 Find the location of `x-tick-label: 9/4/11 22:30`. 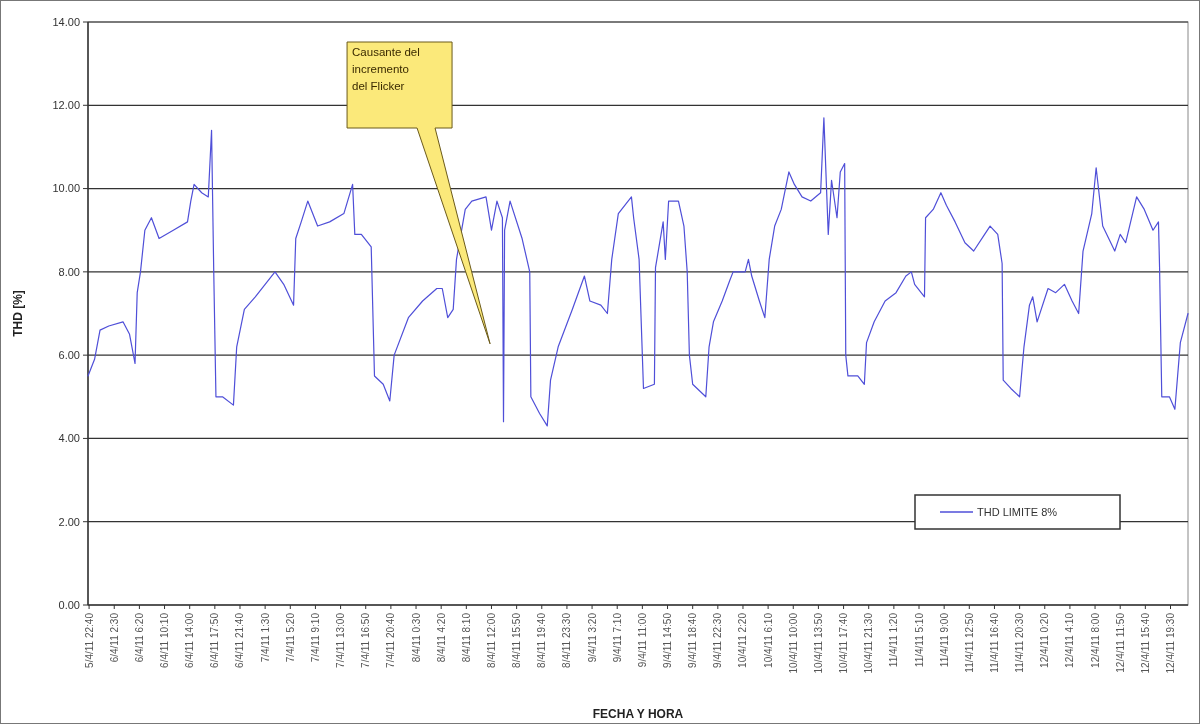

x-tick-label: 9/4/11 22:30 is located at coordinates (718, 640).